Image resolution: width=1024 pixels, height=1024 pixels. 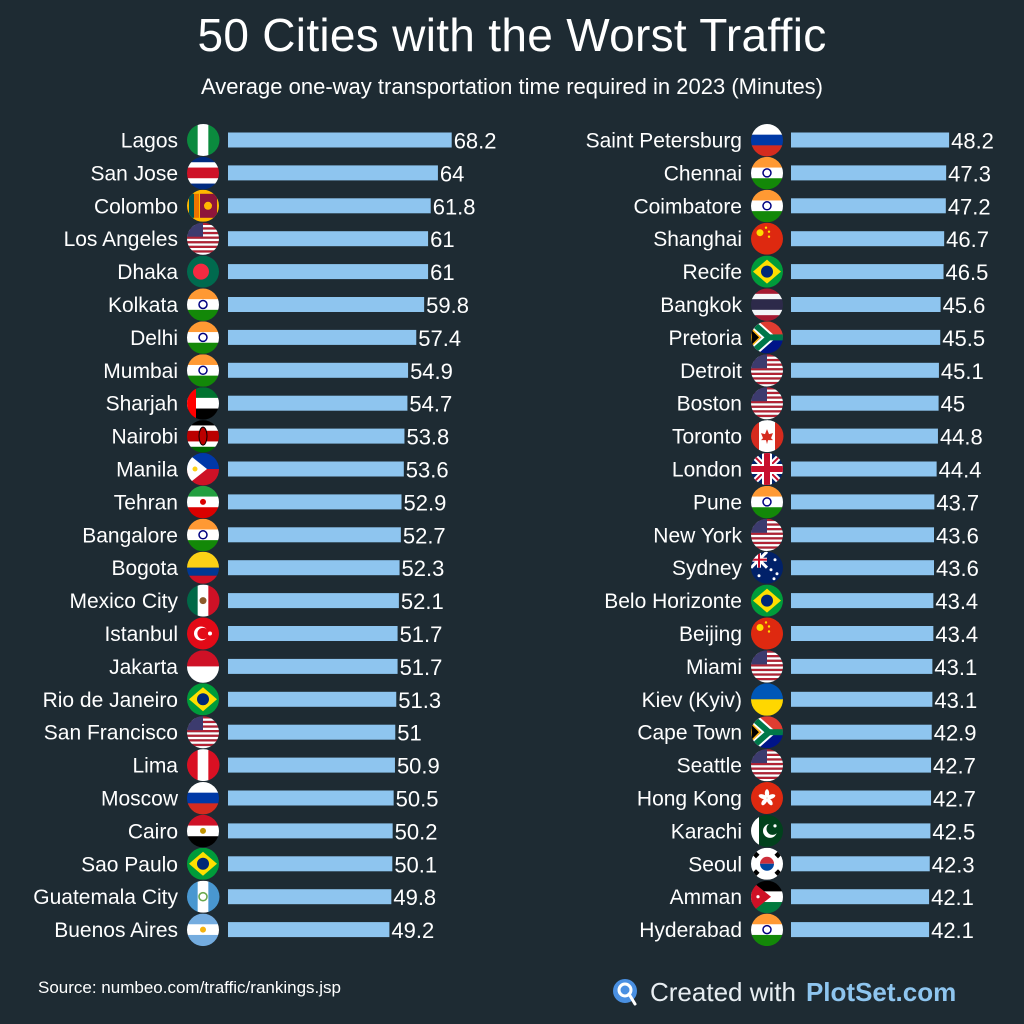 What do you see at coordinates (425, 502) in the screenshot?
I see `value-label: 52.9` at bounding box center [425, 502].